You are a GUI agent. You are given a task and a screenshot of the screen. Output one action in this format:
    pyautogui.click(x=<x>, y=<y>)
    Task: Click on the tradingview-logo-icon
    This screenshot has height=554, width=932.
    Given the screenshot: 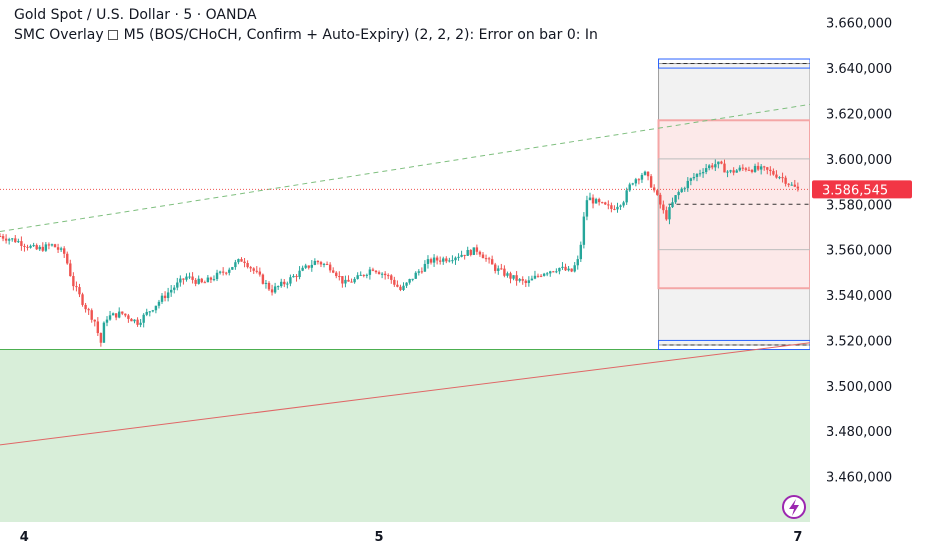 What is the action you would take?
    pyautogui.click(x=794, y=507)
    